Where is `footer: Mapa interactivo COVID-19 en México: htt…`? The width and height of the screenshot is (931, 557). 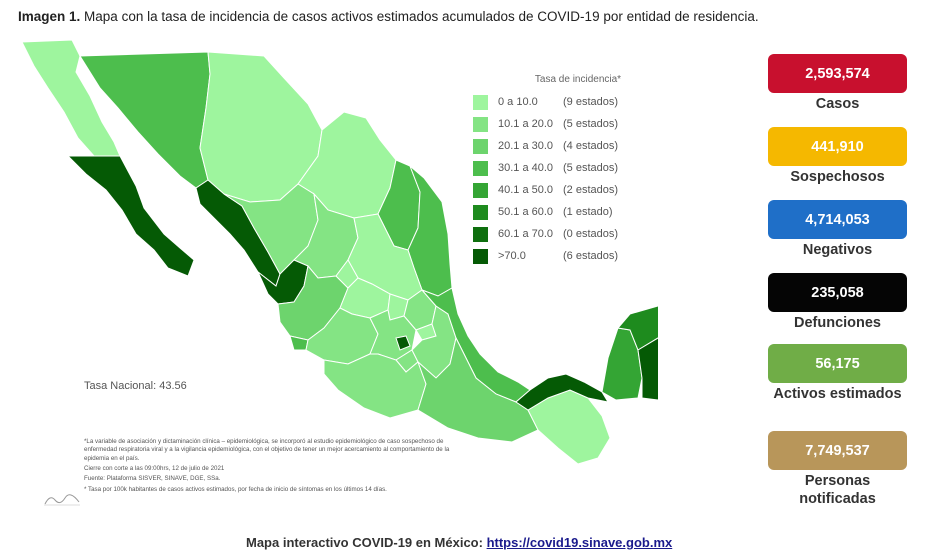
footer: Mapa interactivo COVID-19 en México: htt… is located at coordinates (459, 542).